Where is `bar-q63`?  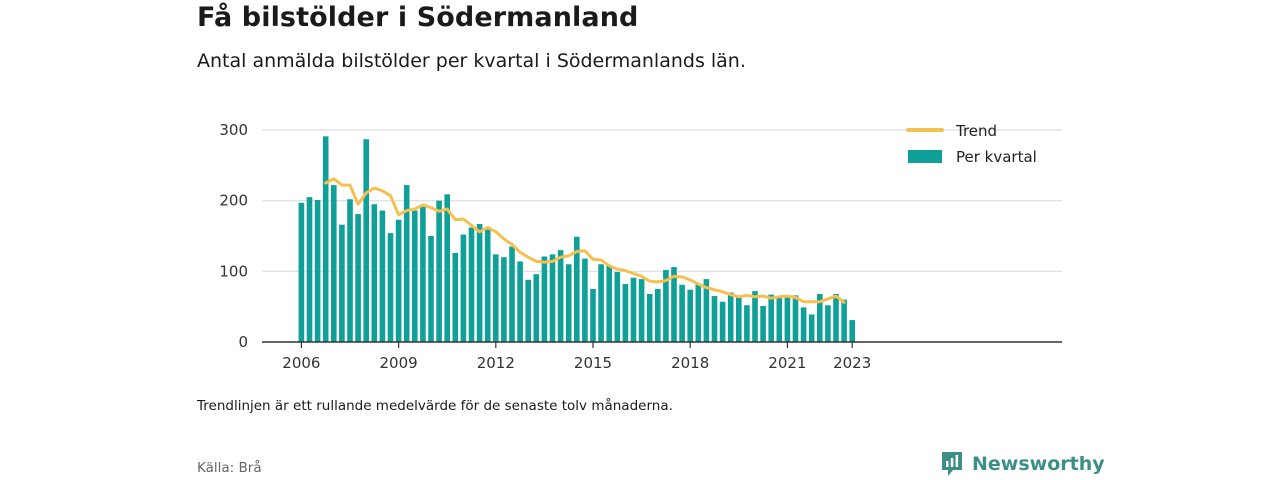 bar-q63 is located at coordinates (803, 324).